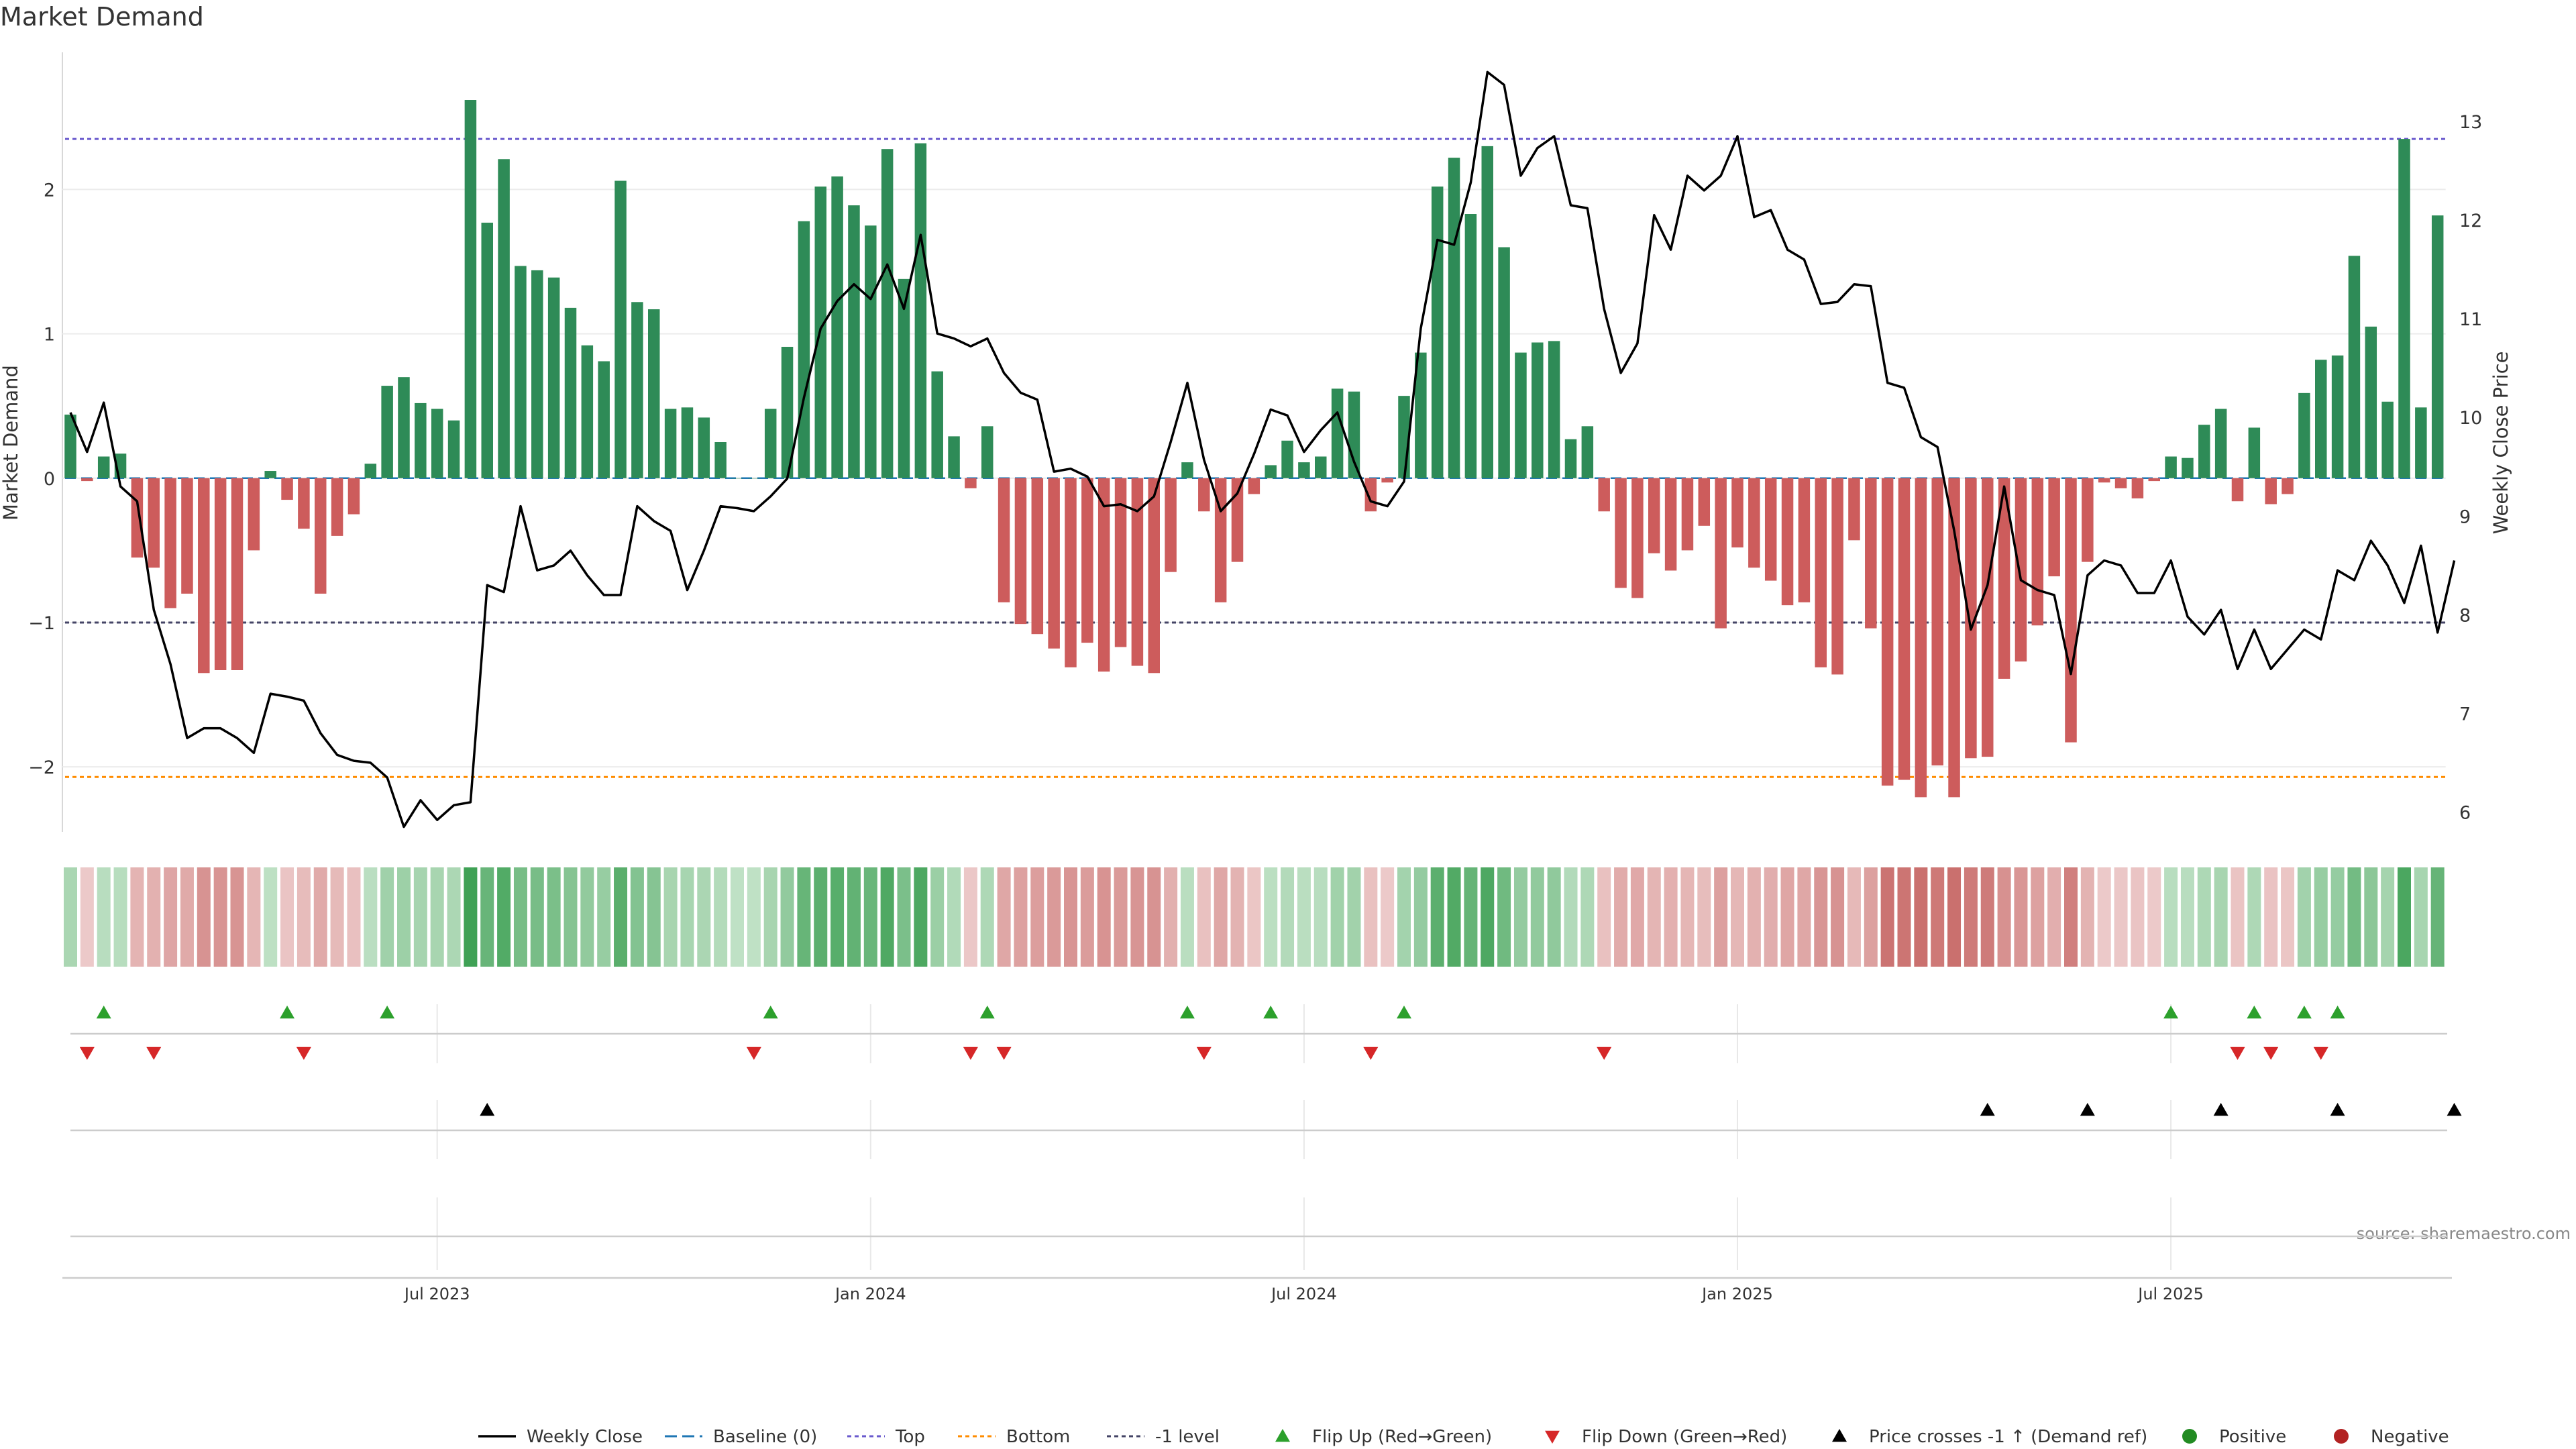 This screenshot has width=2576, height=1449. What do you see at coordinates (2465, 516) in the screenshot?
I see `y-tick-right-4: 9` at bounding box center [2465, 516].